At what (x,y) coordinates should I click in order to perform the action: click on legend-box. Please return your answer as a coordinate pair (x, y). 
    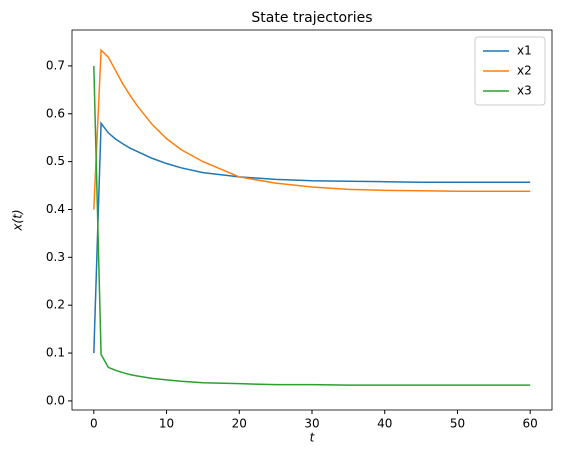
    Looking at the image, I should click on (510, 71).